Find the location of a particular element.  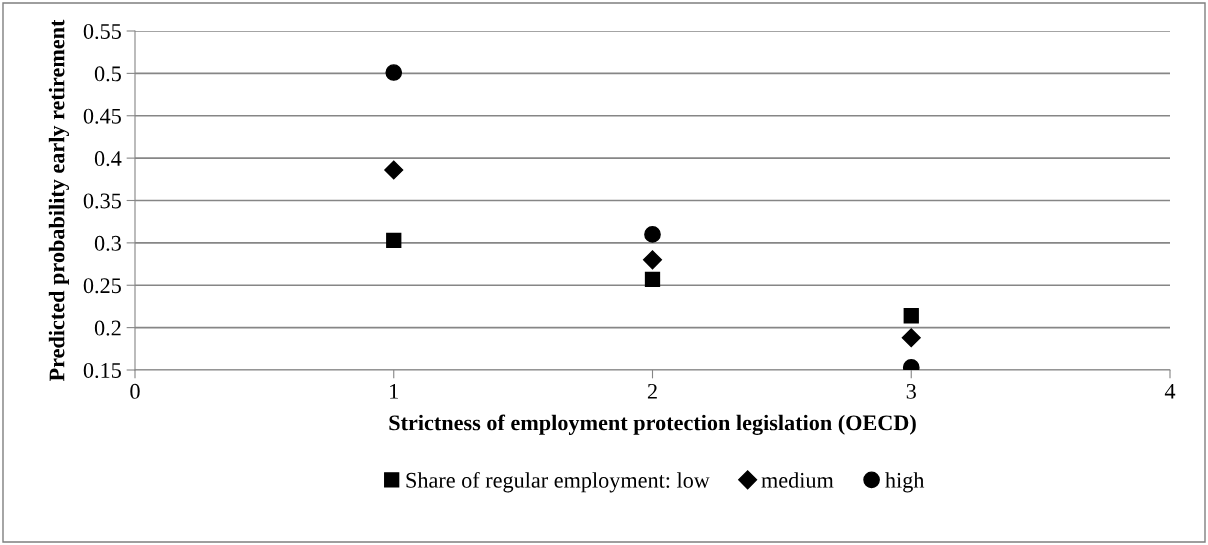

legend-label: medium is located at coordinates (797, 480).